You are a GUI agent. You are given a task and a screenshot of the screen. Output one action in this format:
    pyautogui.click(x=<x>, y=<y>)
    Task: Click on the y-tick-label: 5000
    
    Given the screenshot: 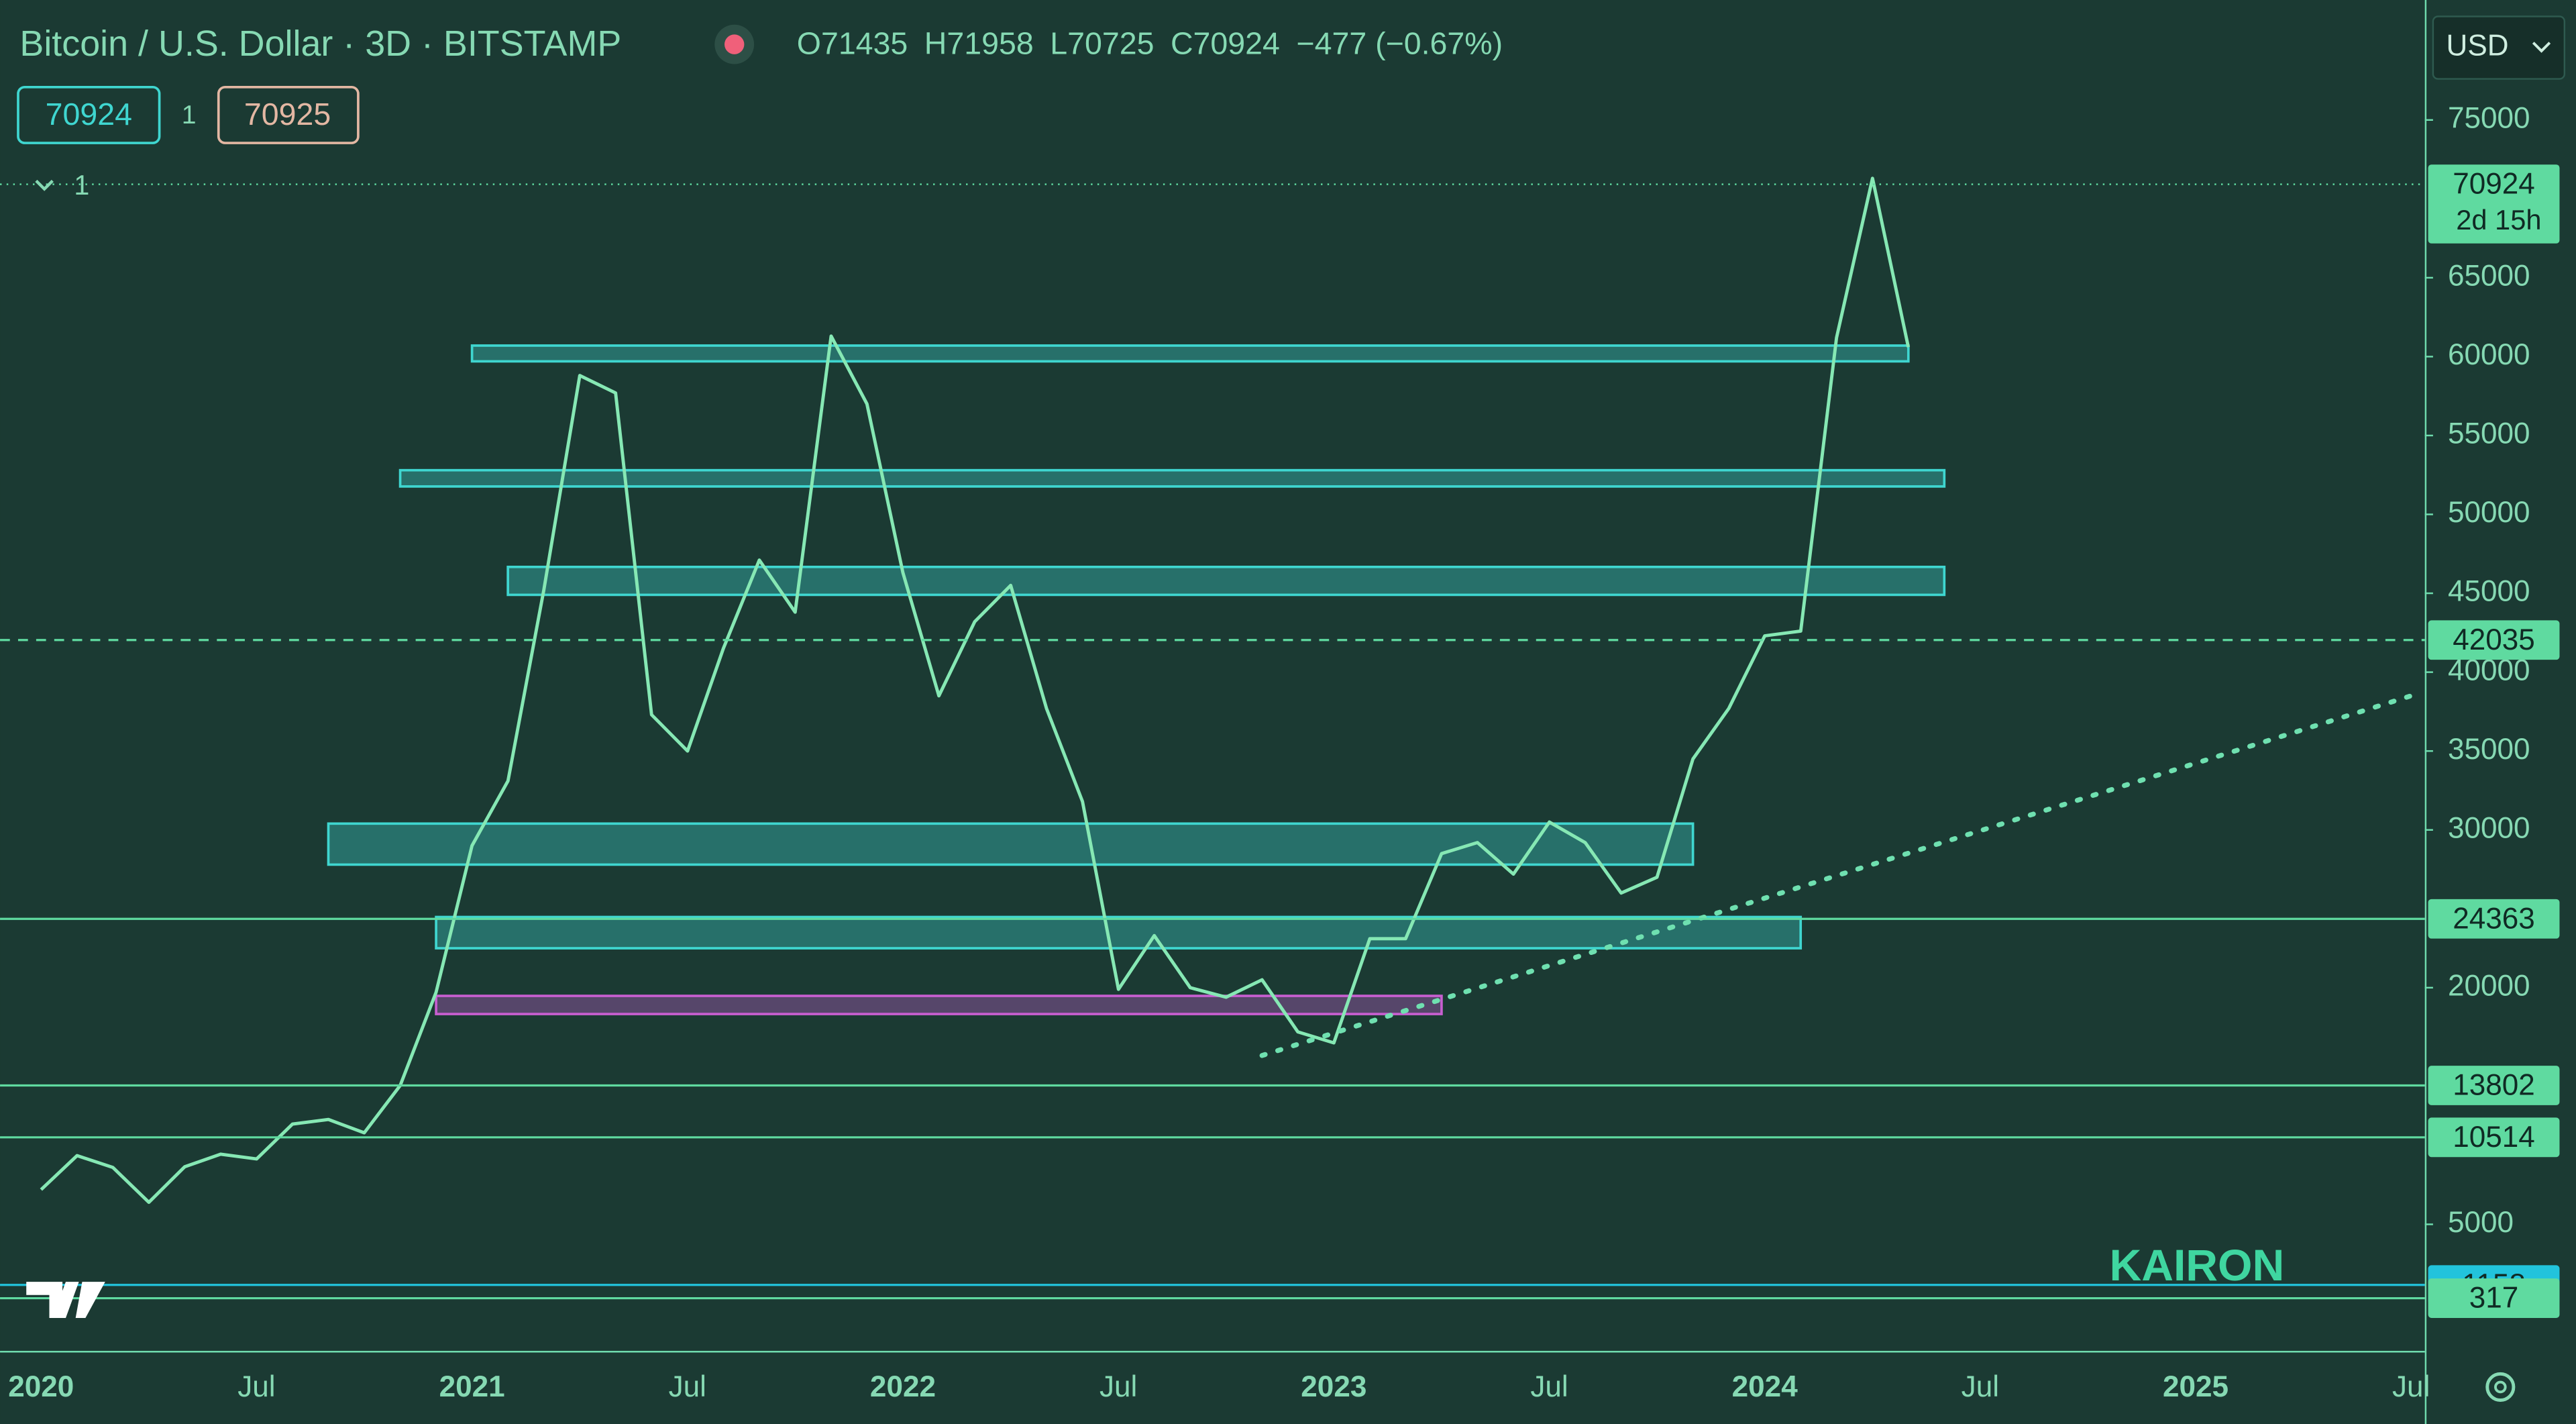 What is the action you would take?
    pyautogui.click(x=2481, y=1222)
    